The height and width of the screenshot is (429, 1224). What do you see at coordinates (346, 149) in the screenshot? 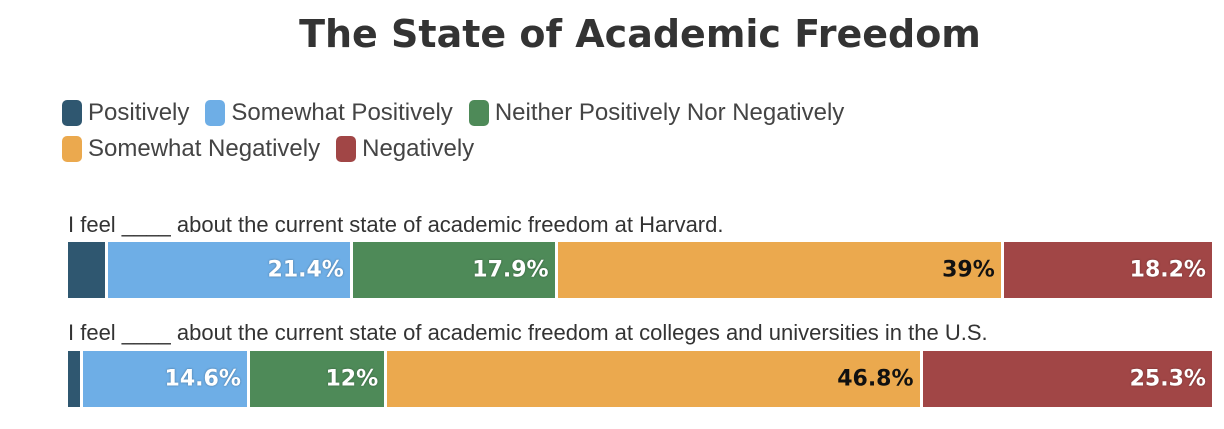
I see `legend-swatch-negatively` at bounding box center [346, 149].